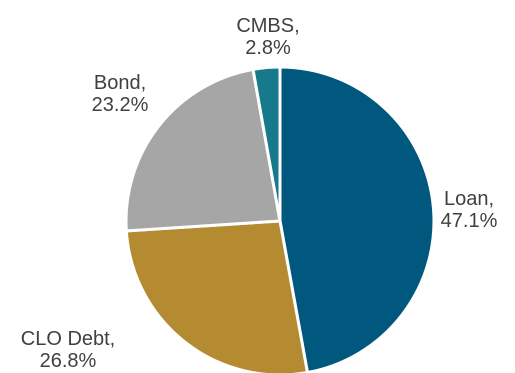  What do you see at coordinates (203, 150) in the screenshot?
I see `pie-slice-bond` at bounding box center [203, 150].